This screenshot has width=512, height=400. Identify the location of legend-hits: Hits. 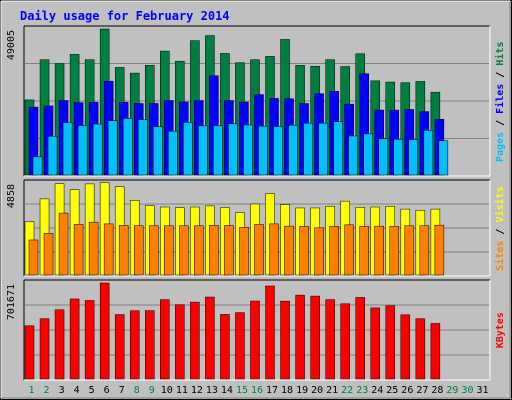
(500, 54).